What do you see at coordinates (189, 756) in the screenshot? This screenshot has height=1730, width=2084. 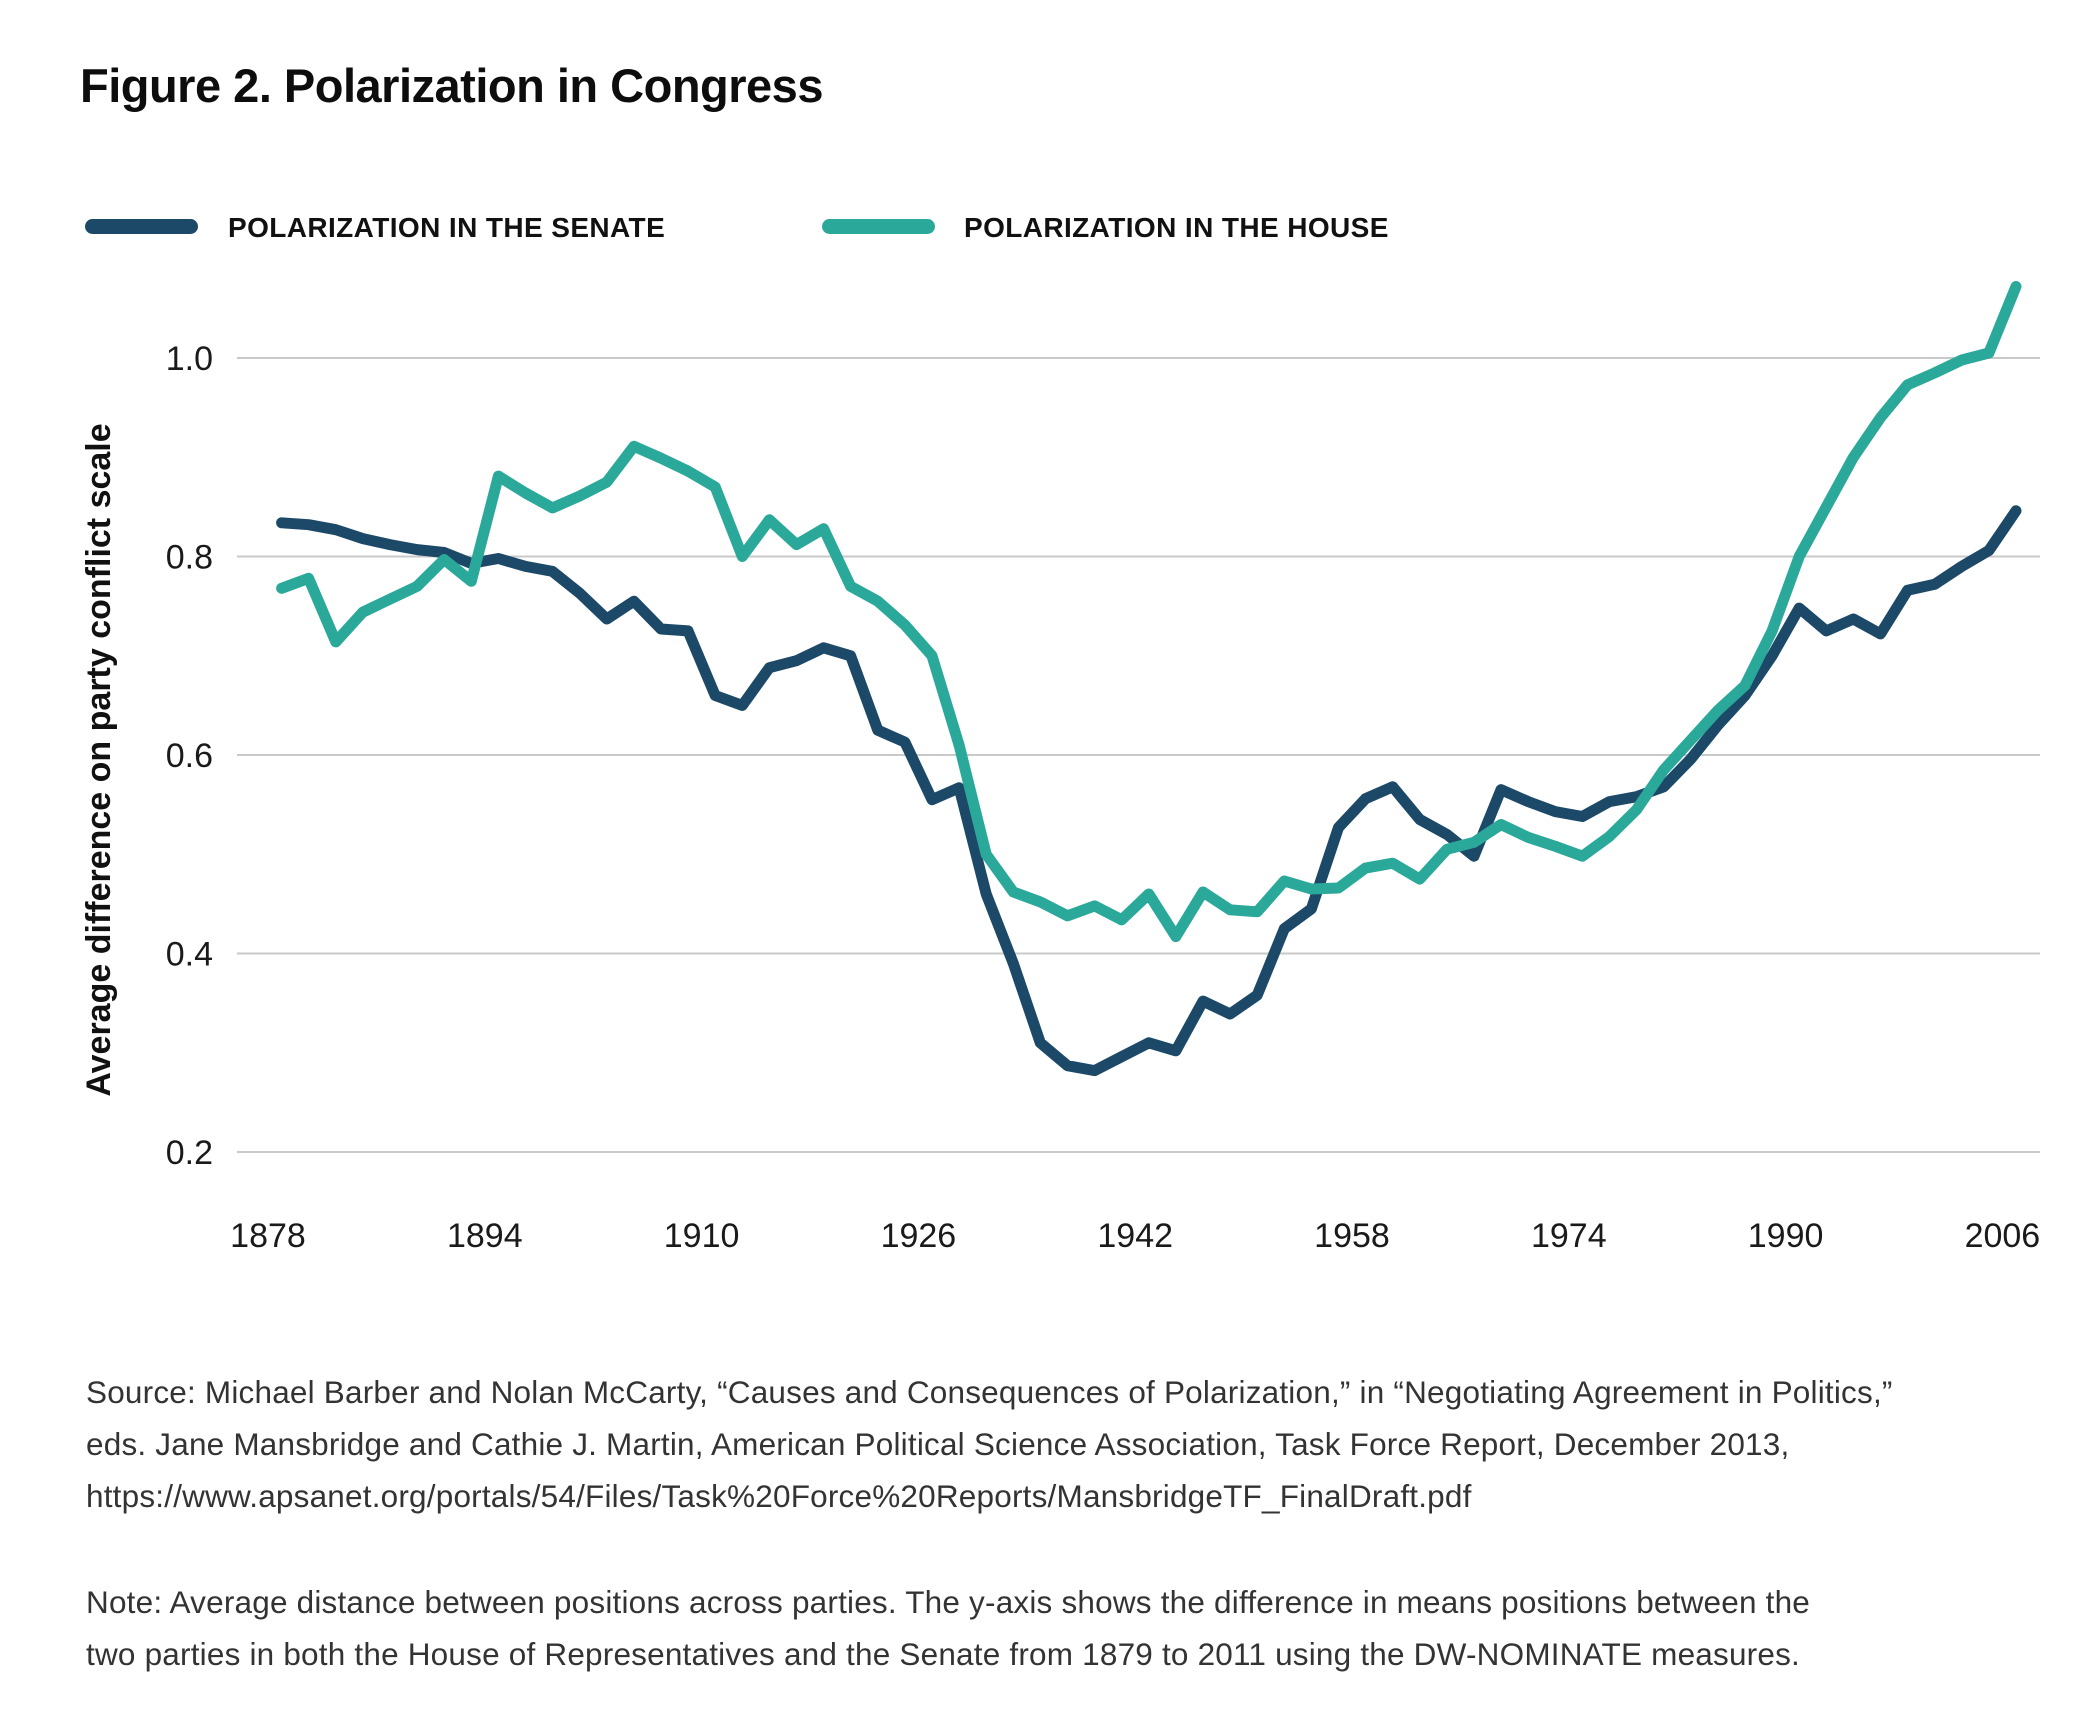 I see `y-tick-label: 0.6` at bounding box center [189, 756].